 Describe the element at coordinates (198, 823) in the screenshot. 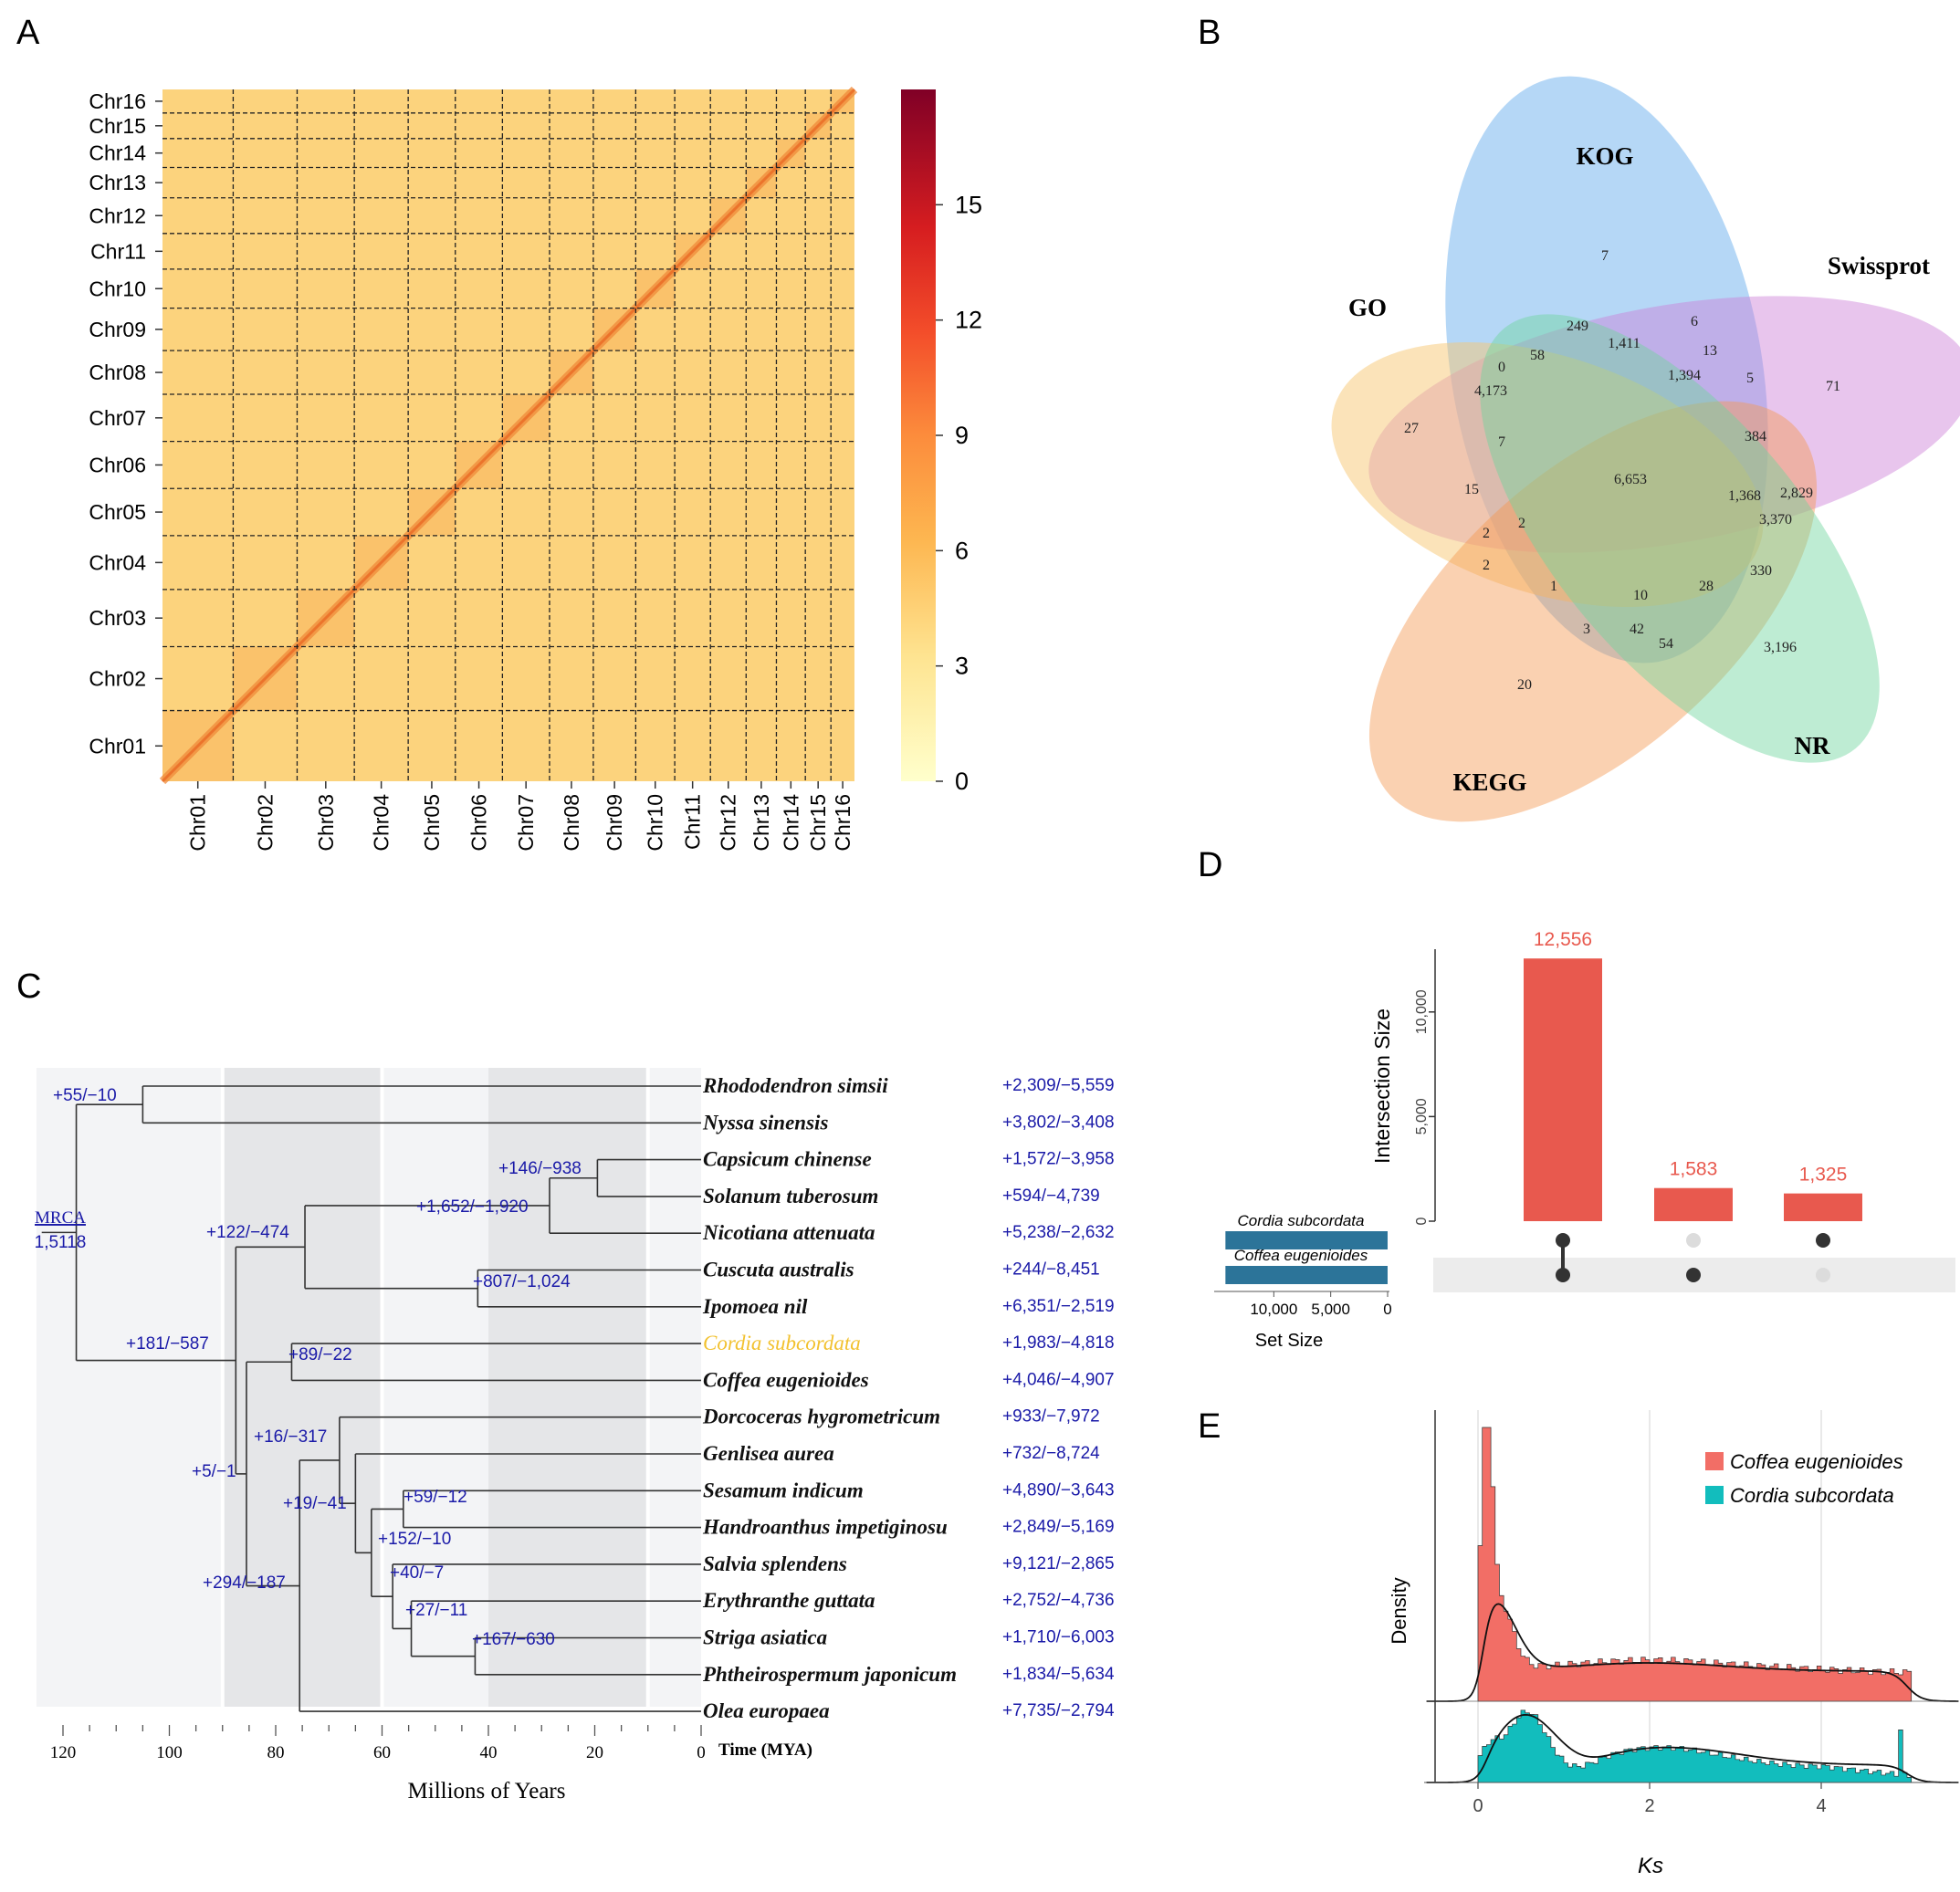

I see `x-tick-label: Chr01` at that location.